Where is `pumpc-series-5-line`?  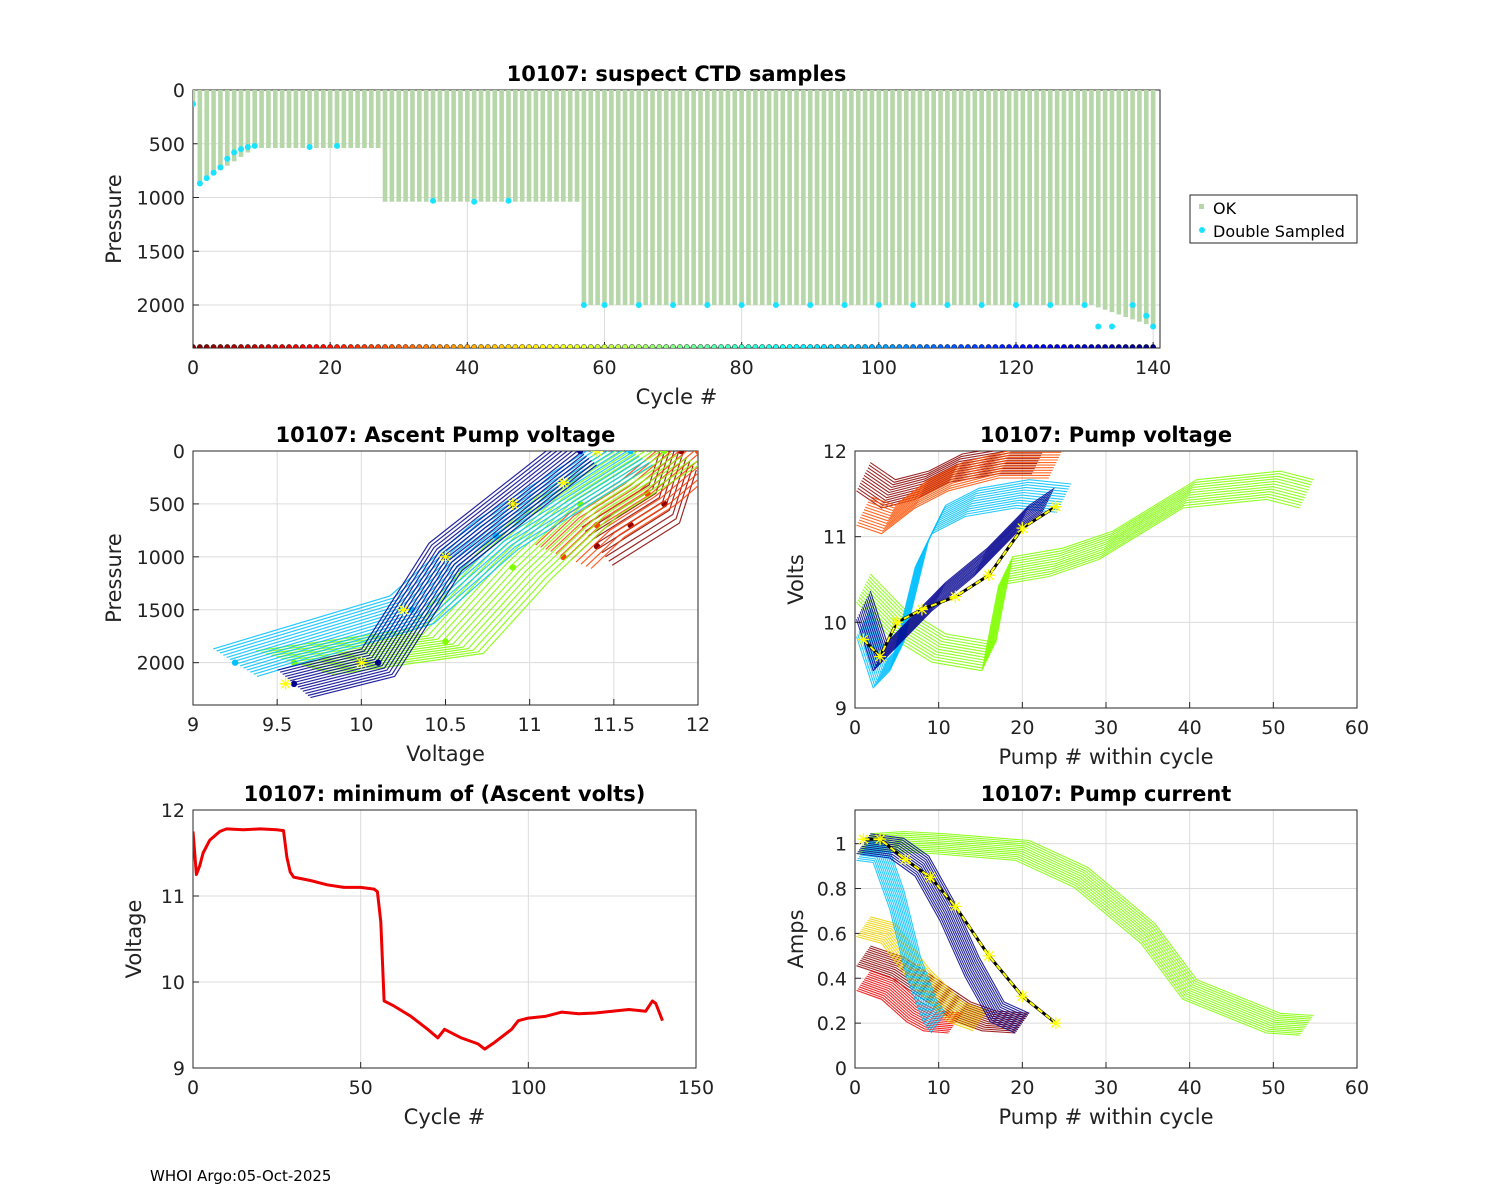
pumpc-series-5-line is located at coordinates (938, 939).